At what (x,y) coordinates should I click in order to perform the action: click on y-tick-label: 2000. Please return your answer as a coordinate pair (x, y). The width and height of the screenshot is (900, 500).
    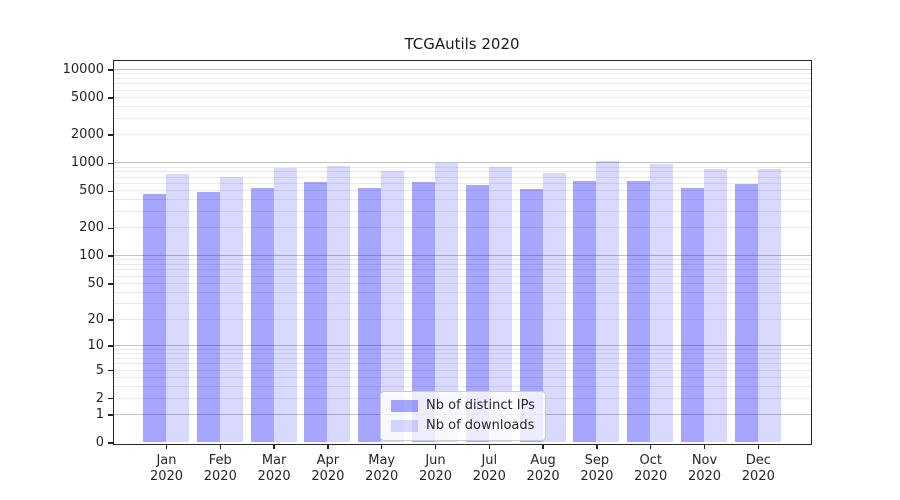
    Looking at the image, I should click on (87, 135).